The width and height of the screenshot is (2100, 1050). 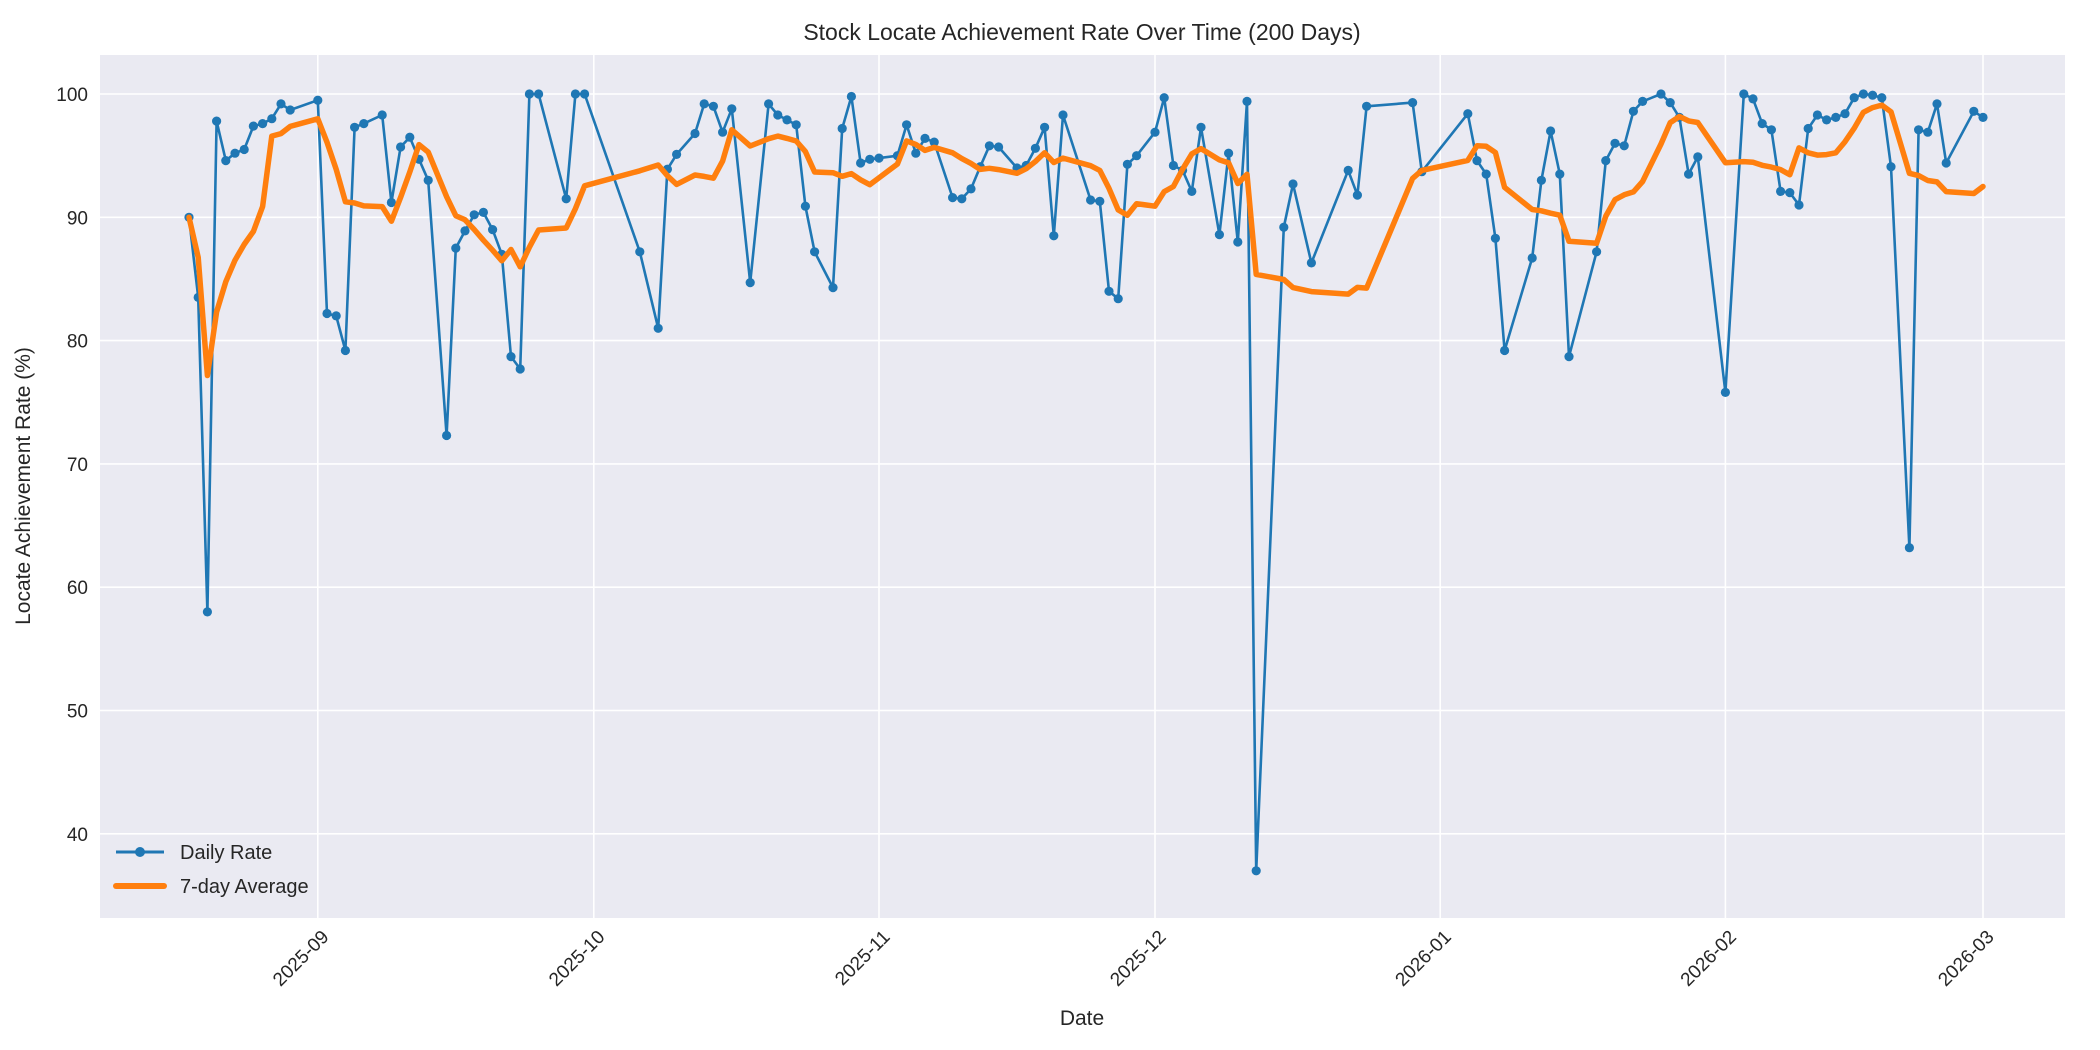 I want to click on x-tick-label: 2025-11, so click(x=862, y=958).